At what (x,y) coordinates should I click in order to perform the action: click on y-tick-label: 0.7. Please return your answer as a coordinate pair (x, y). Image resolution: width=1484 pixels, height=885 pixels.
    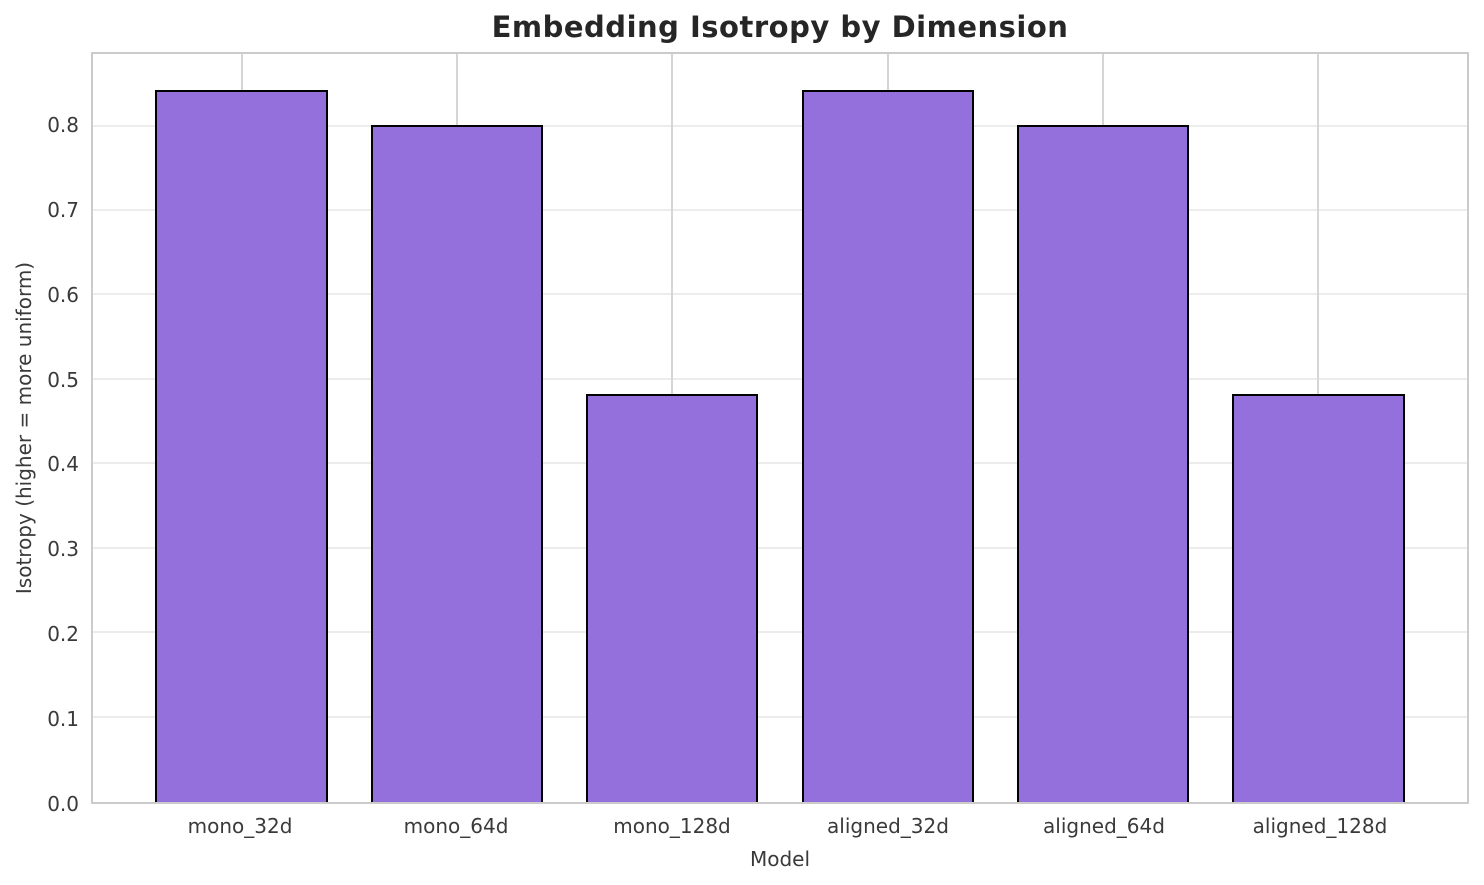
    Looking at the image, I should click on (63, 209).